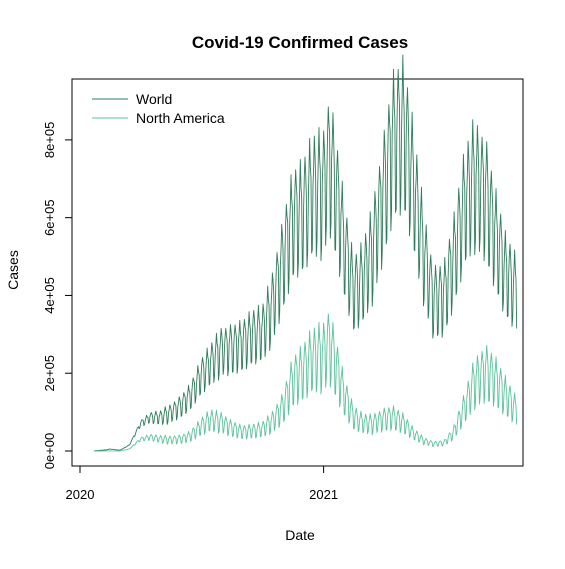 The image size is (565, 569). Describe the element at coordinates (49, 217) in the screenshot. I see `y-tick-label: 6e+05` at that location.